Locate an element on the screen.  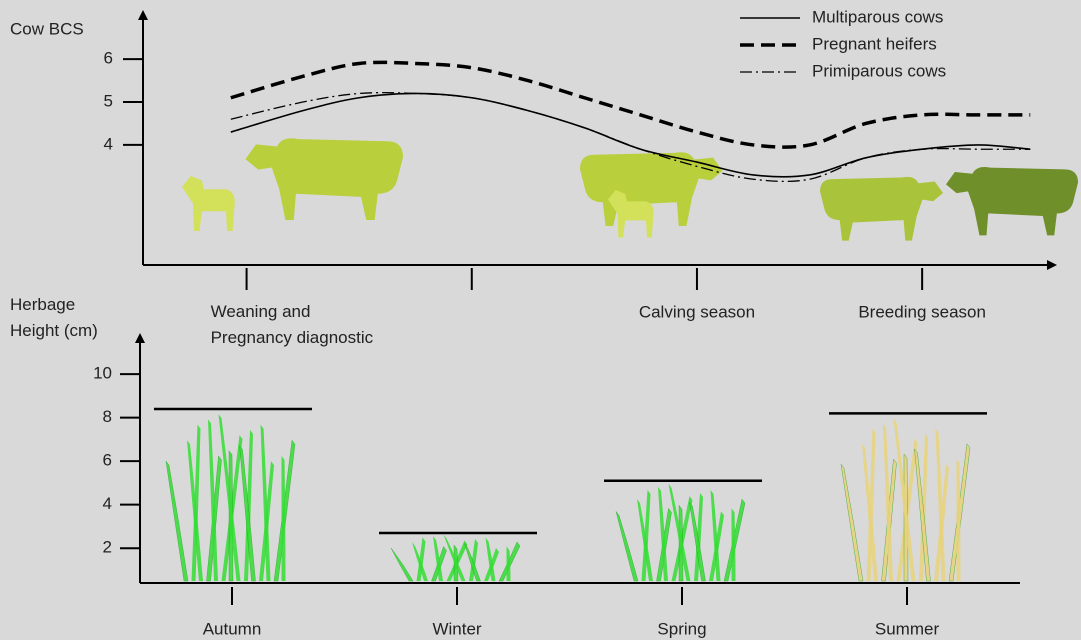
x-tick-label: Weaning and Pregnancy diagnostic is located at coordinates (292, 324).